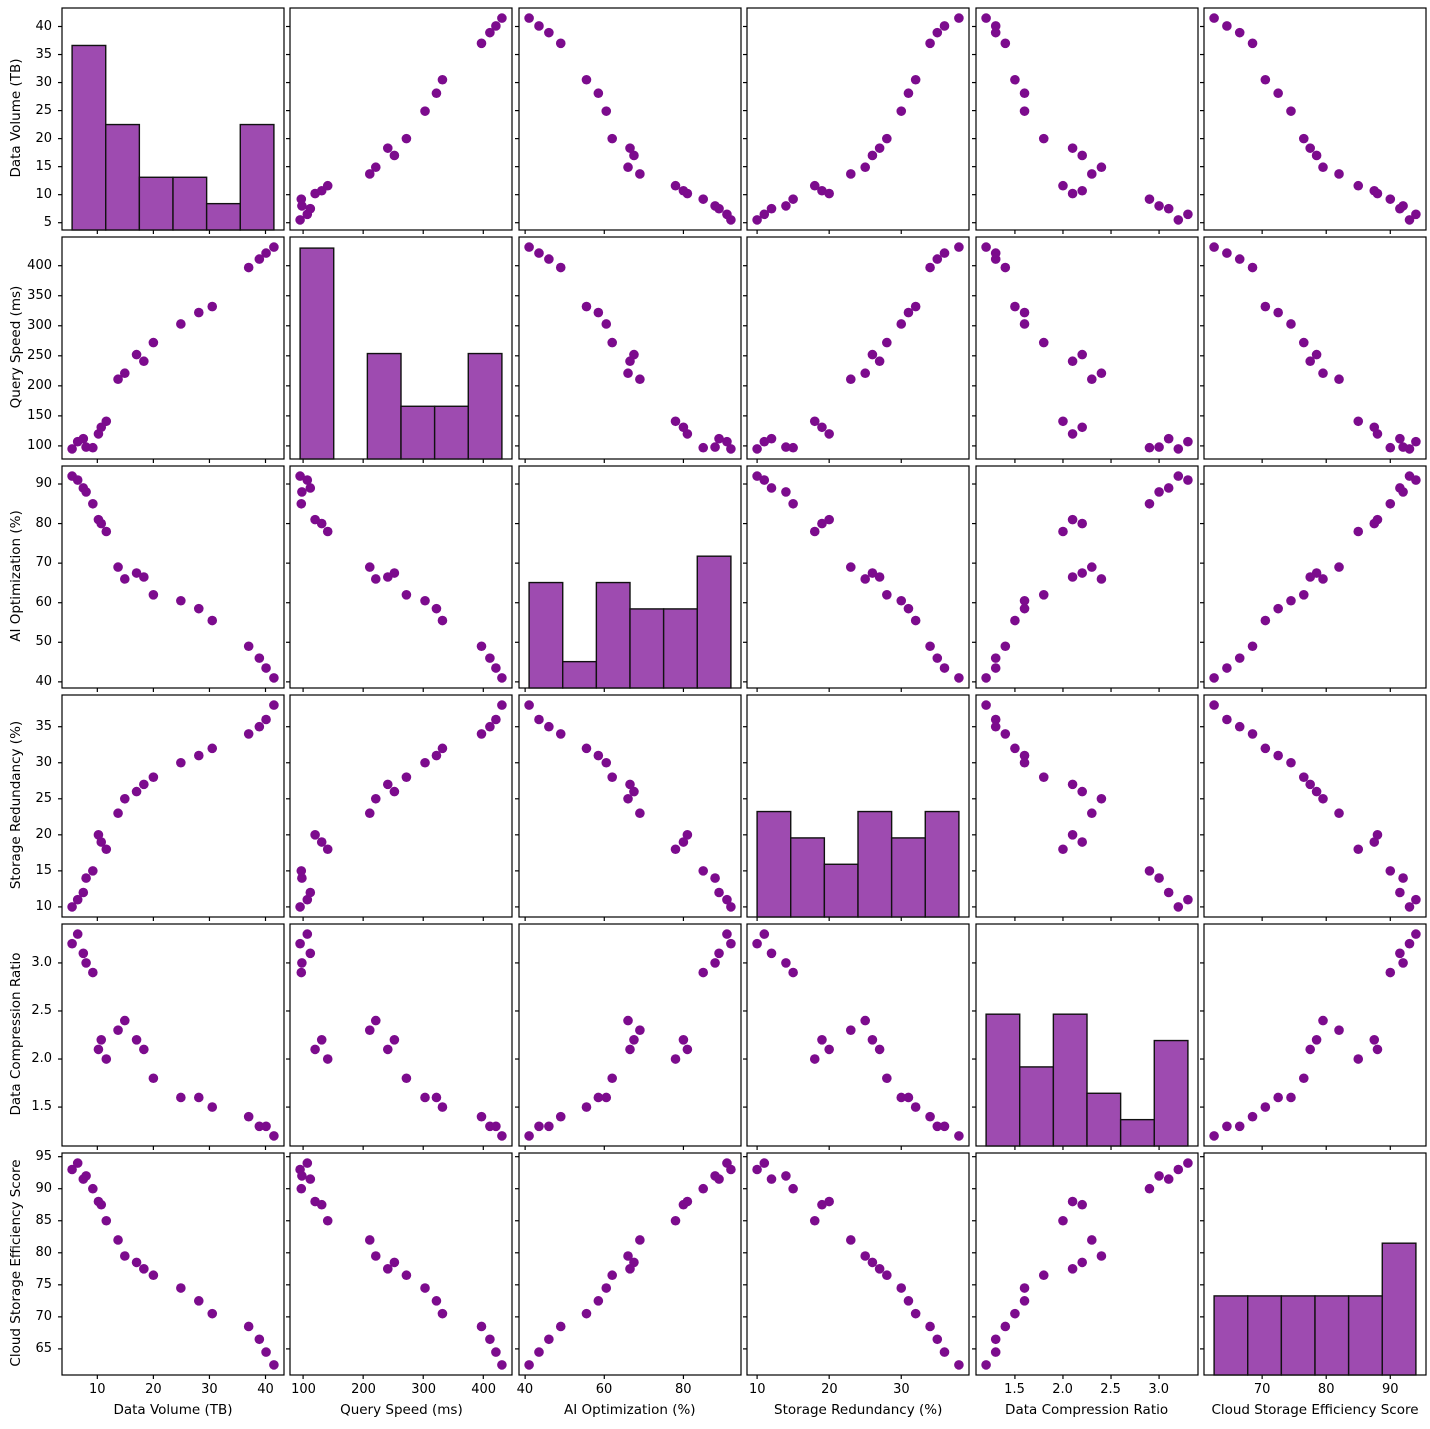 This screenshot has width=1430, height=1429. I want to click on panel-ai_optimization-vs-query_speed-scatter, so click(399, 578).